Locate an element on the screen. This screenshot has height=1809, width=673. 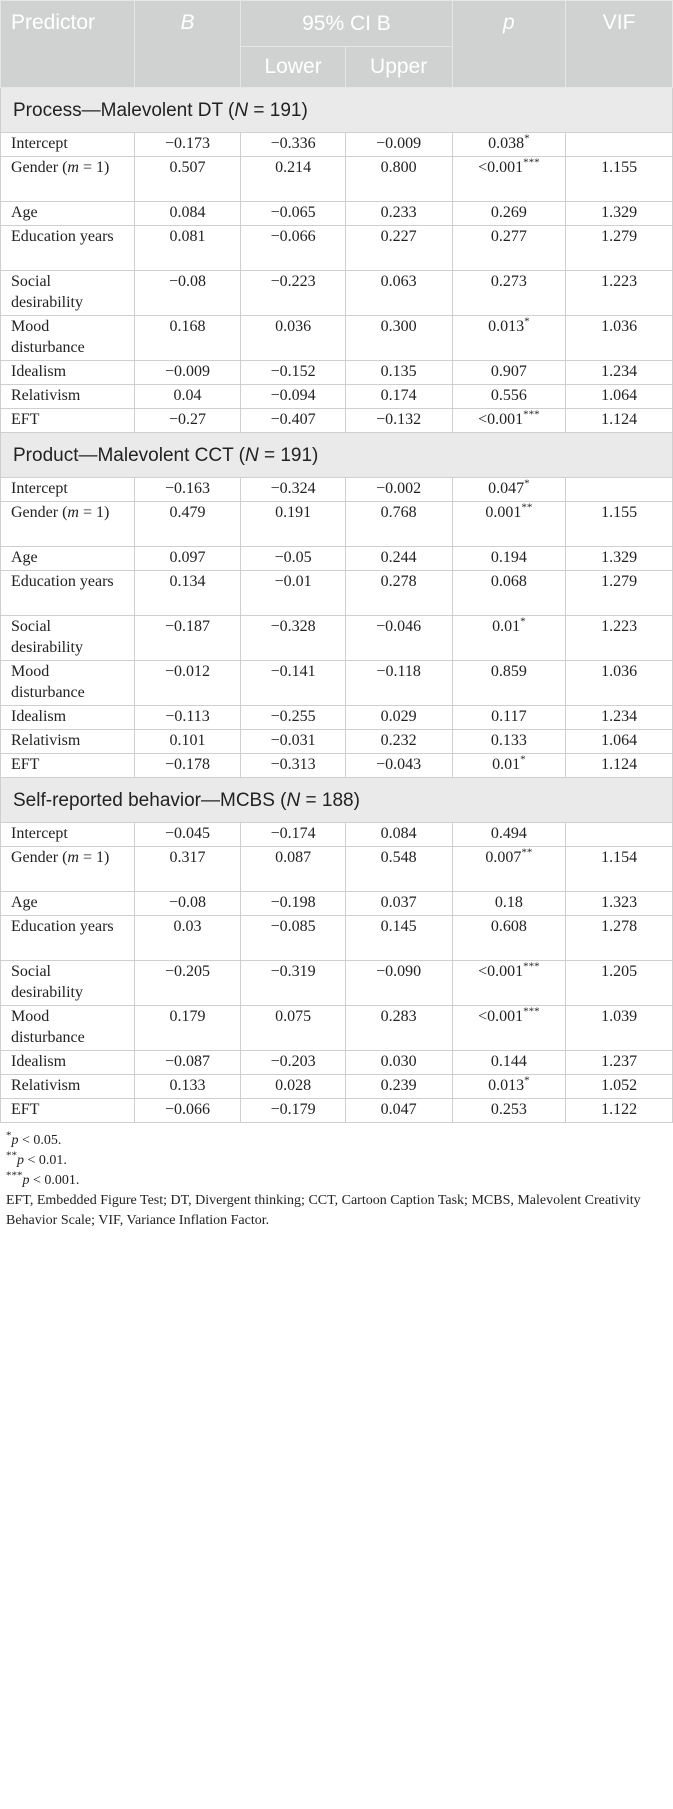
cell-lower: −0.066 is located at coordinates (293, 248).